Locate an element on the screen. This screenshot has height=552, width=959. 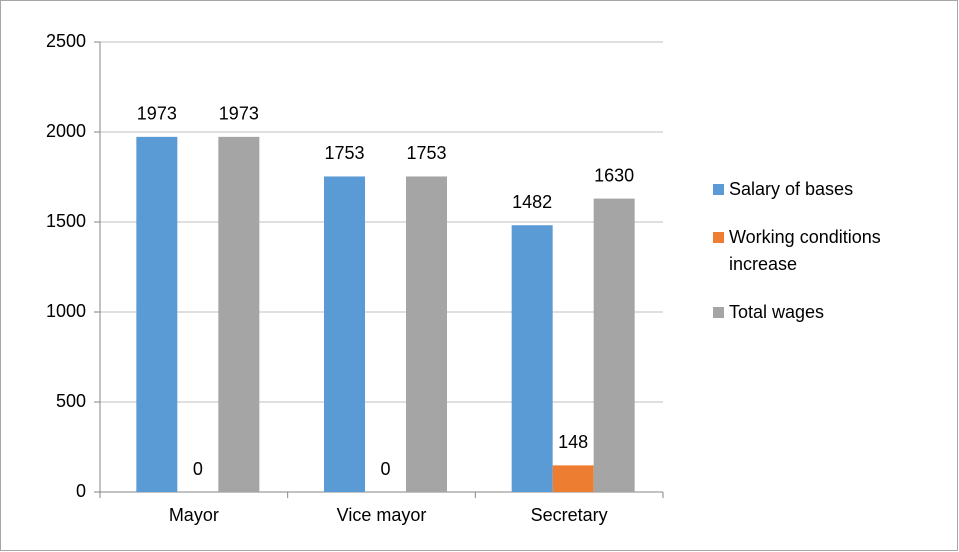
legend-item: Total wages is located at coordinates (828, 312).